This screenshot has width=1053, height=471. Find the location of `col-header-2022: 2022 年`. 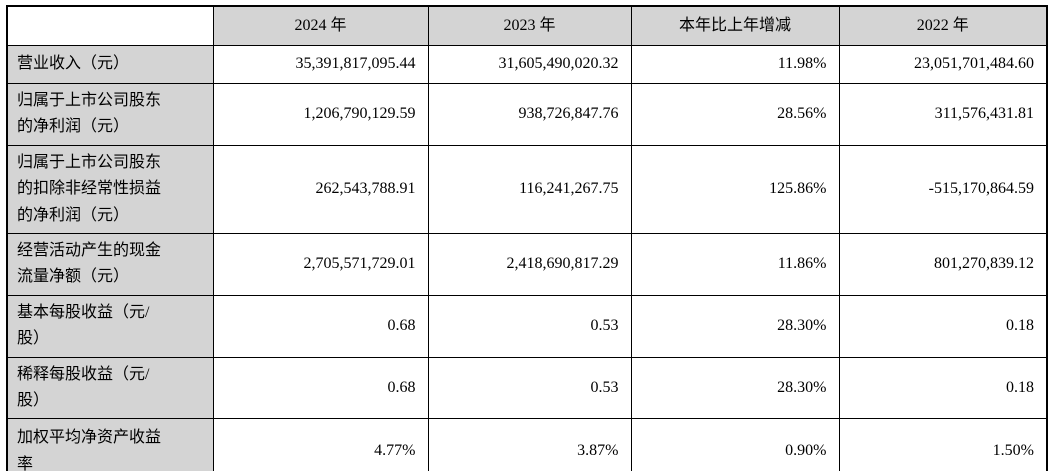

col-header-2022: 2022 年 is located at coordinates (943, 25).